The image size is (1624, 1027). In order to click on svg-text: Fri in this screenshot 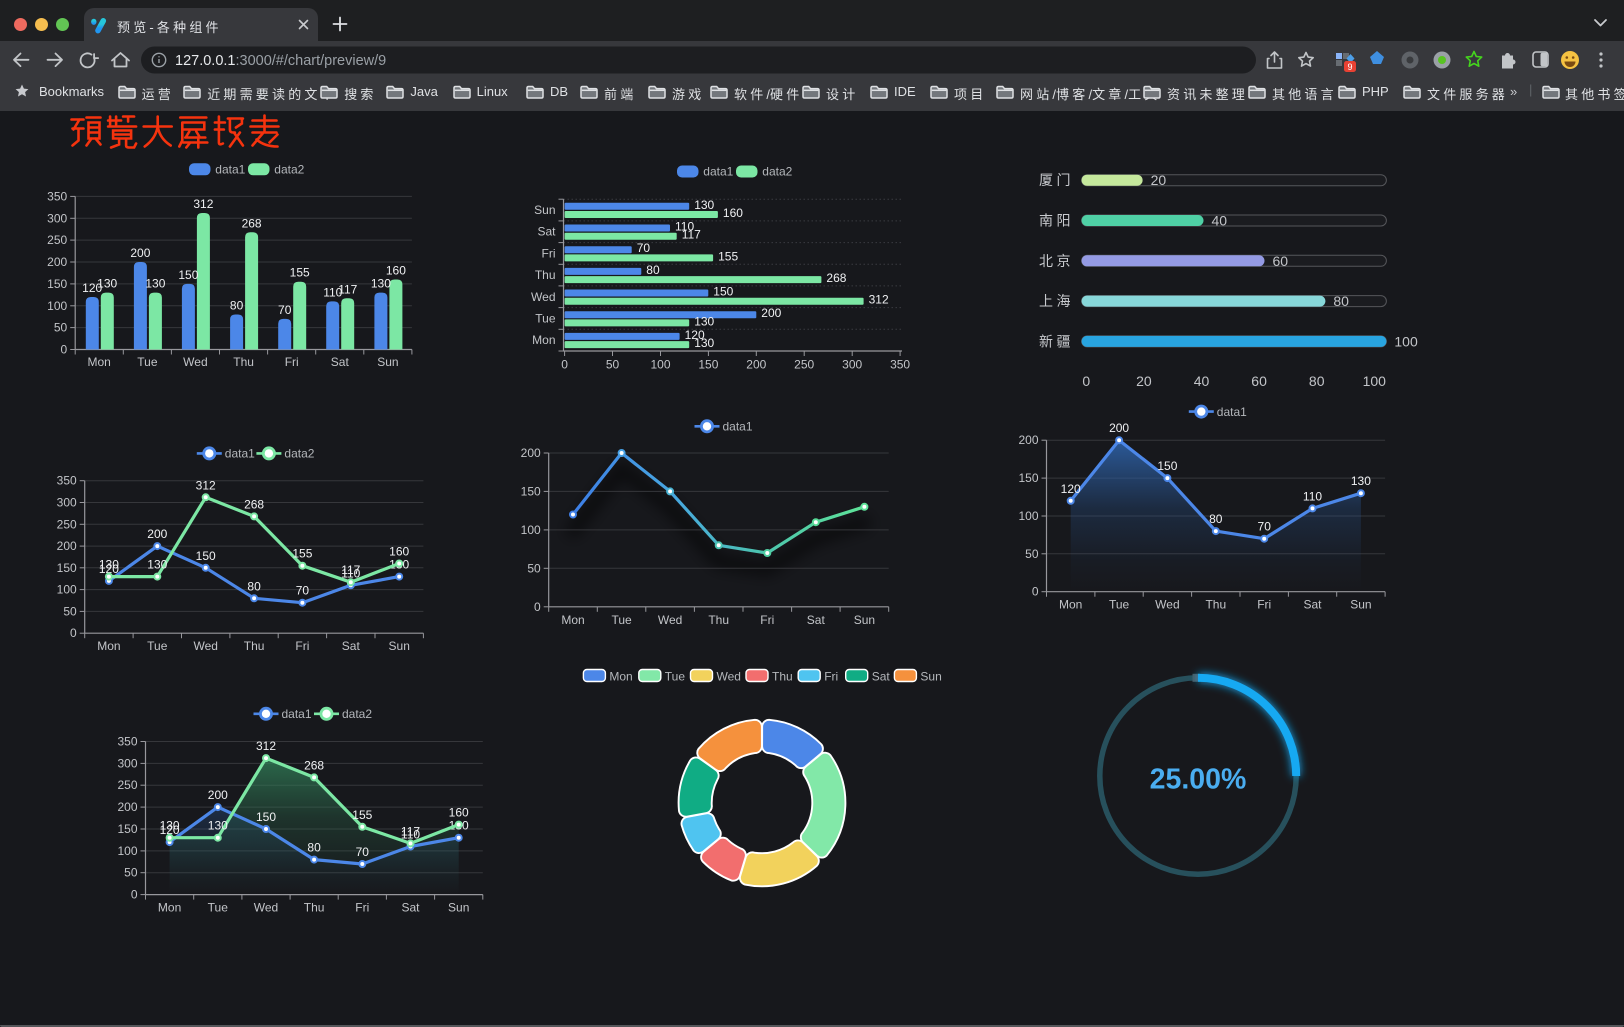, I will do `click(292, 362)`.